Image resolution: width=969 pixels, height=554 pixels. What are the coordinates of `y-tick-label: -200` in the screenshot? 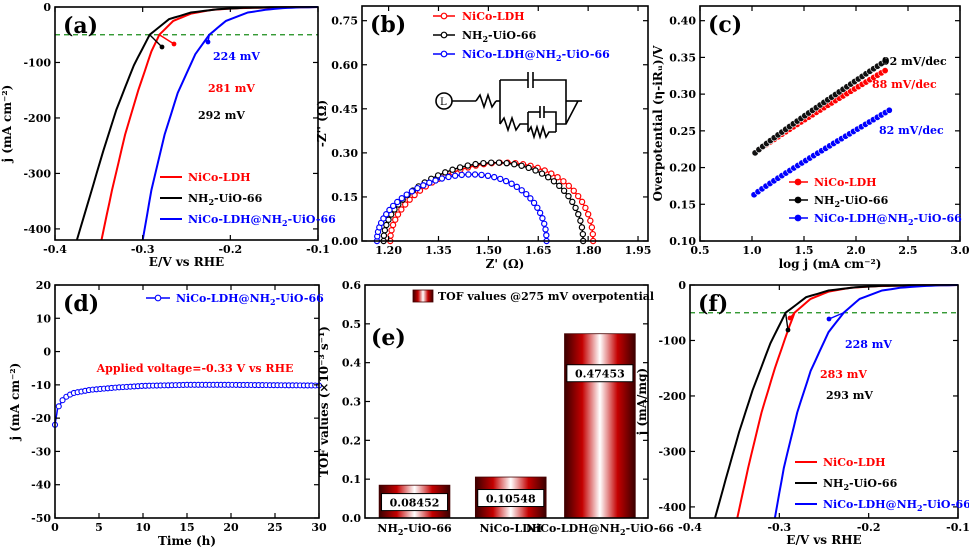 It's located at (672, 396).